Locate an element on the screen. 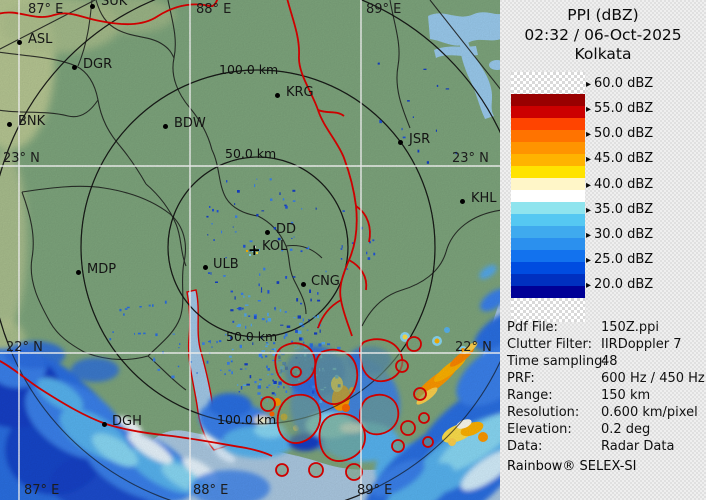 This screenshot has height=500, width=706. parameter-row: Elevation: 0.2 deg is located at coordinates (605, 429).